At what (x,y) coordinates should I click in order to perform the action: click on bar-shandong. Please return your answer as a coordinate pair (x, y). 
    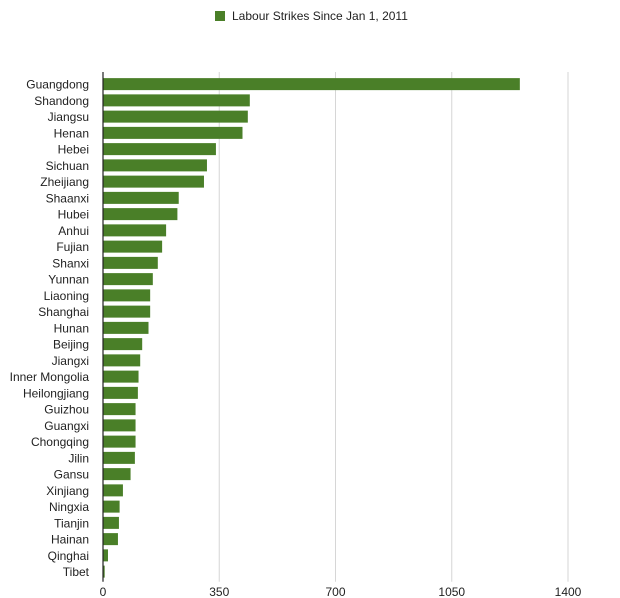
    Looking at the image, I should click on (176, 100).